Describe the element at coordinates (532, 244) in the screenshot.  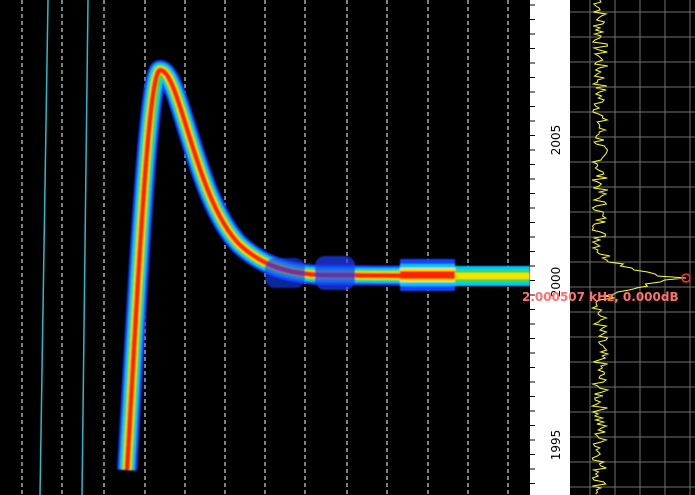
I see `axis-ticks` at that location.